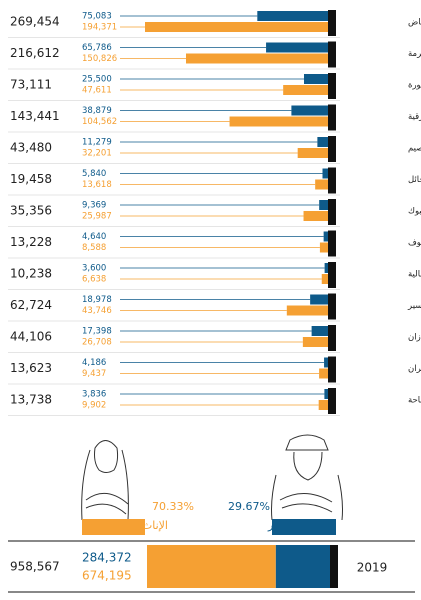  Describe the element at coordinates (35, 22) in the screenshot. I see `region-total: 269,454` at that location.